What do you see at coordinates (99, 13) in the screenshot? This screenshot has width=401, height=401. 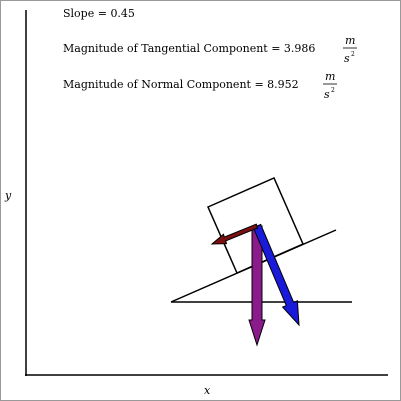 I see `slope-label: Slope = 0.45` at bounding box center [99, 13].